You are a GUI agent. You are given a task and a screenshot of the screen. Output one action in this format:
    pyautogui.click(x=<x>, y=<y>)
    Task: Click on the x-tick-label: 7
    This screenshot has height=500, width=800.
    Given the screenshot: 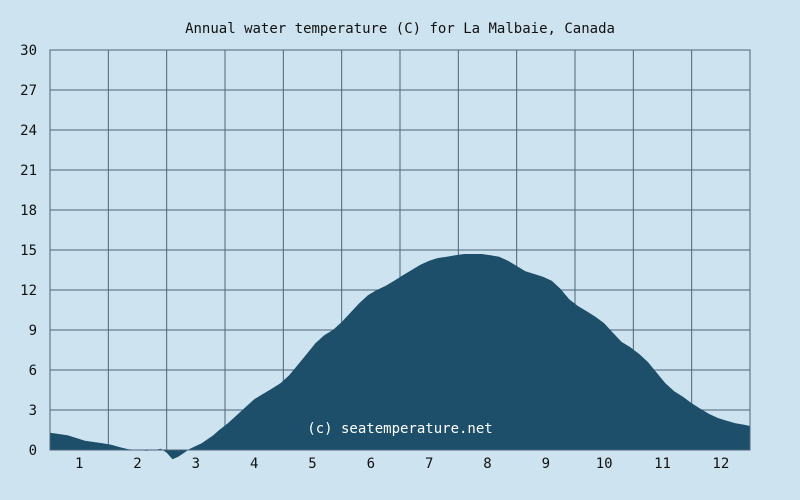 What is the action you would take?
    pyautogui.click(x=429, y=464)
    